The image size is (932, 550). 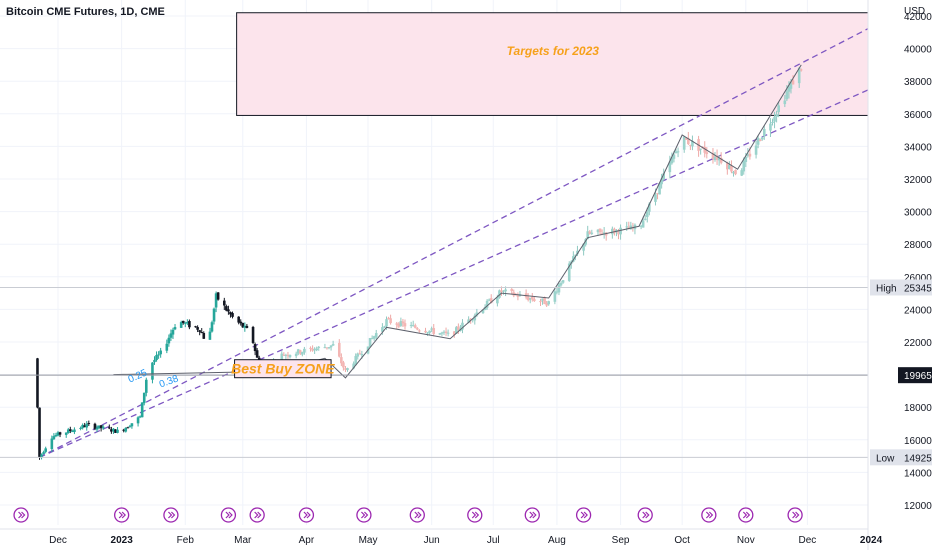 What do you see at coordinates (918, 147) in the screenshot?
I see `y-tick-label: 34000` at bounding box center [918, 147].